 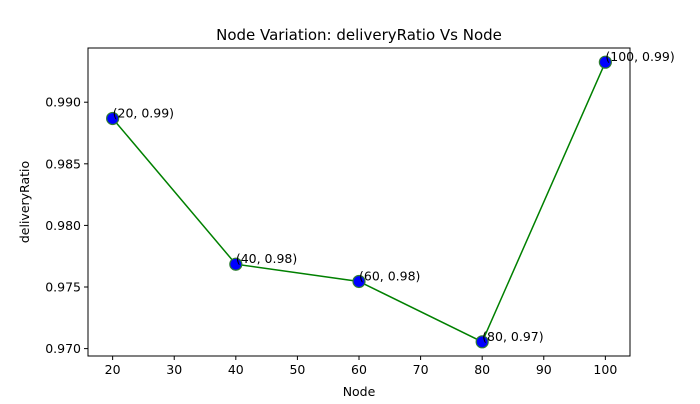 I want to click on x-axis: 20 30 40 50 60 70 80 90 100, so click(x=361, y=366).